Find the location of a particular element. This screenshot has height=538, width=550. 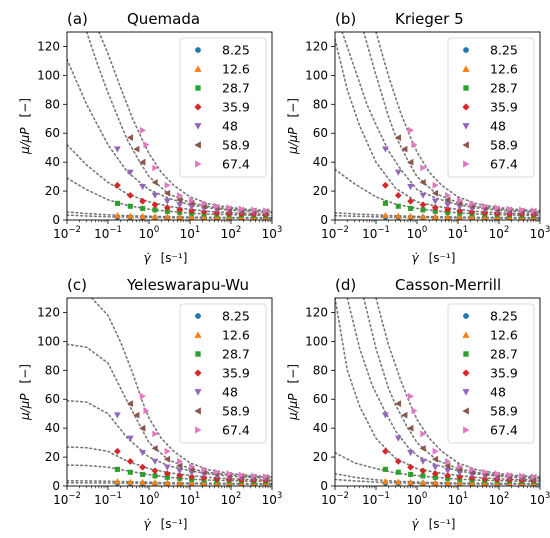

legend-label: 28.7 is located at coordinates (236, 354).